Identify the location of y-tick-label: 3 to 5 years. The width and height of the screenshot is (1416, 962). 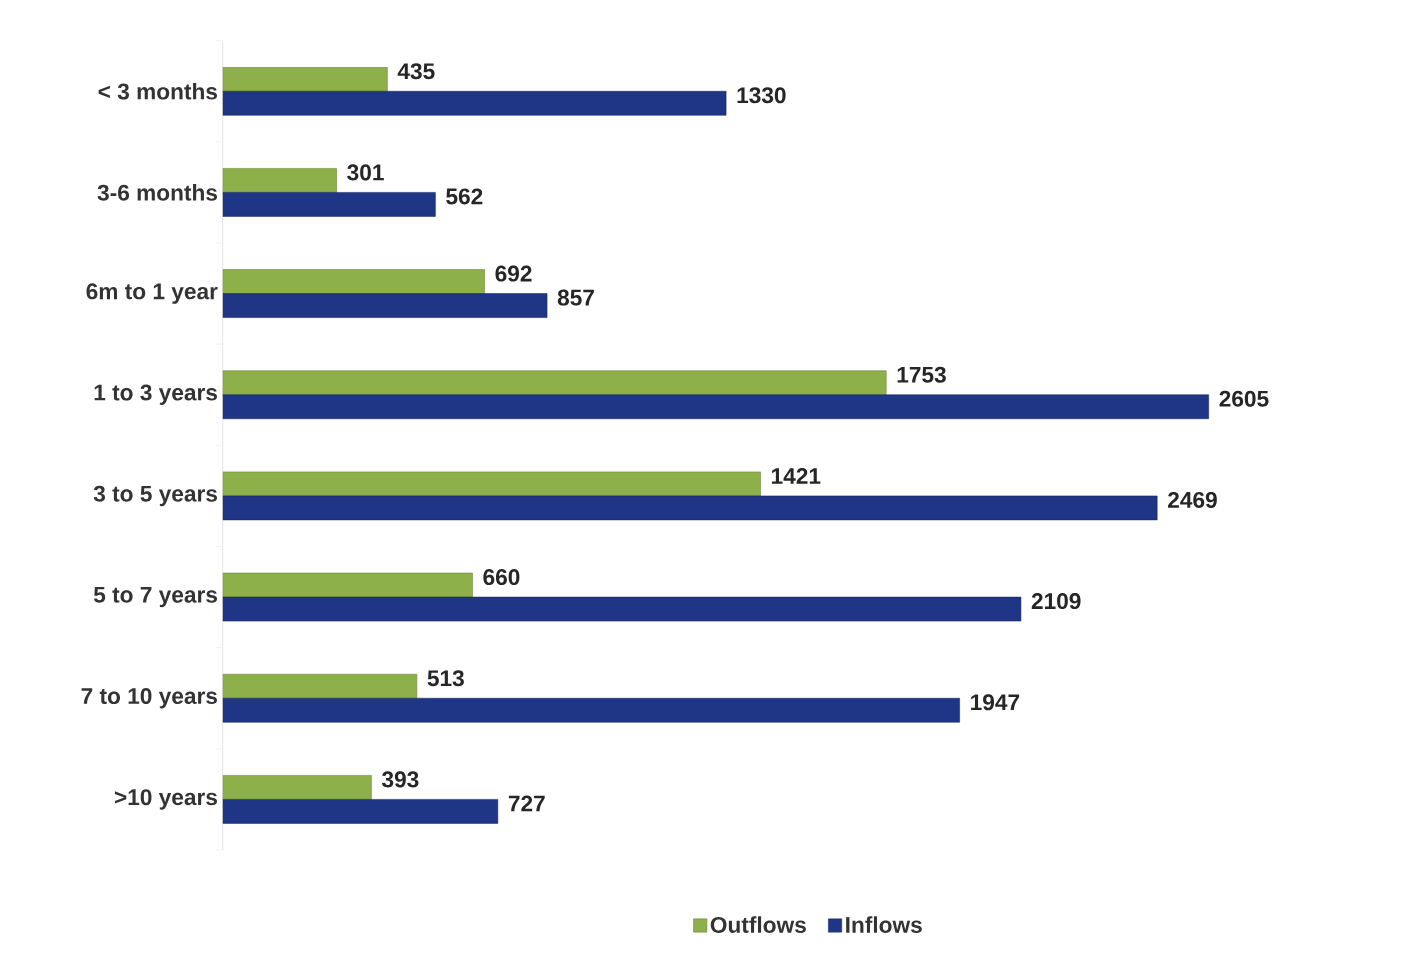
(155, 496).